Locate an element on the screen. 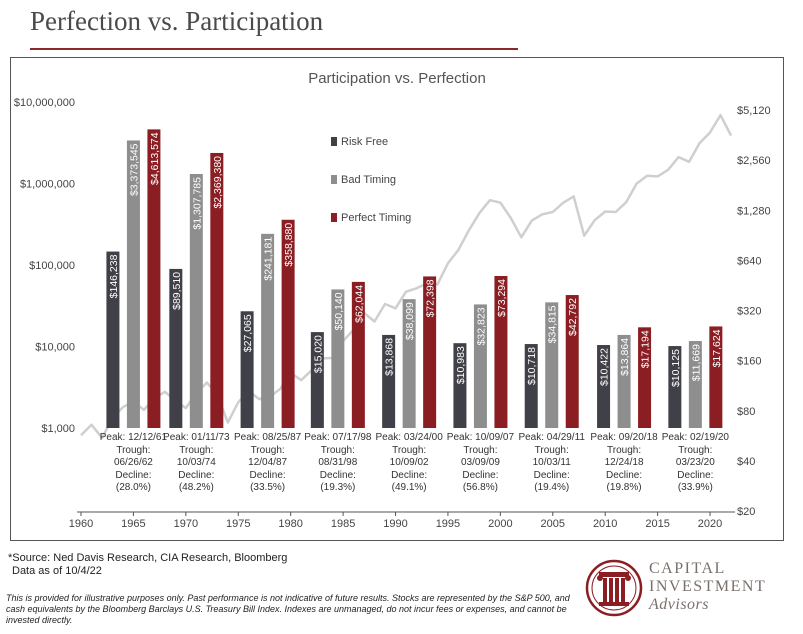  decline-value: (28.0%) is located at coordinates (133, 487).